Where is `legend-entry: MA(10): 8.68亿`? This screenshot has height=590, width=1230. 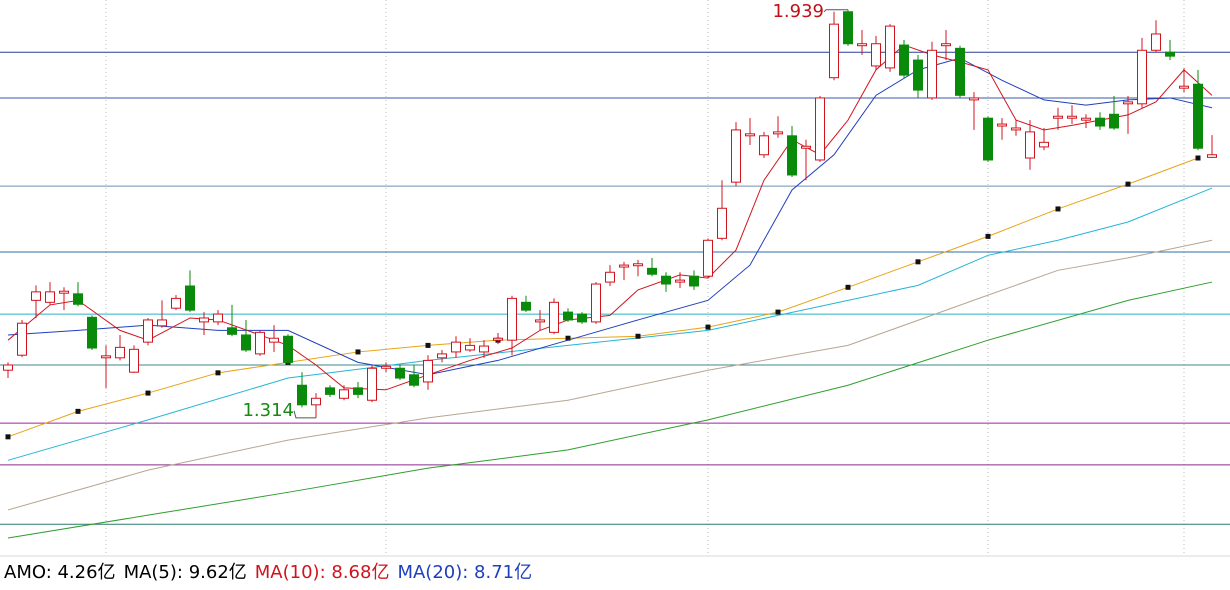 legend-entry: MA(10): 8.68亿 is located at coordinates (322, 572).